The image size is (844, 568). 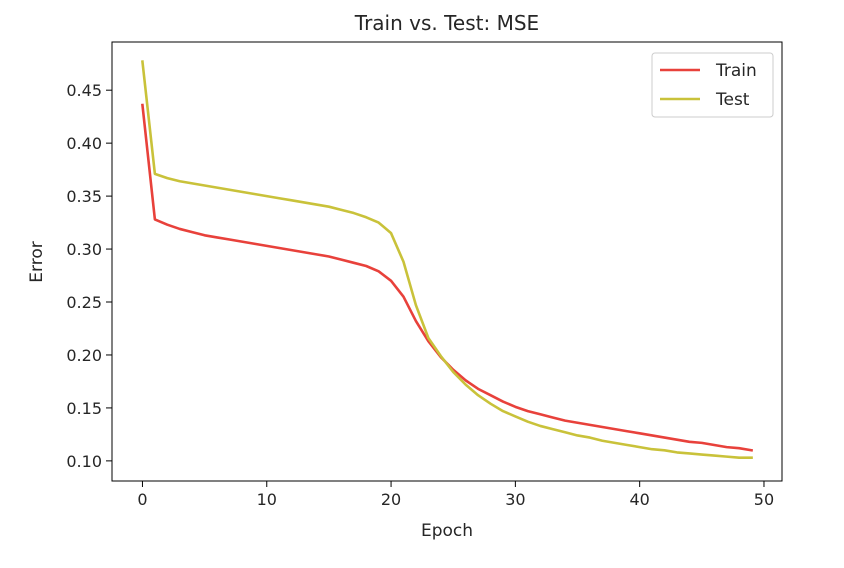 What do you see at coordinates (84, 196) in the screenshot?
I see `y-tick-label: 0.35` at bounding box center [84, 196].